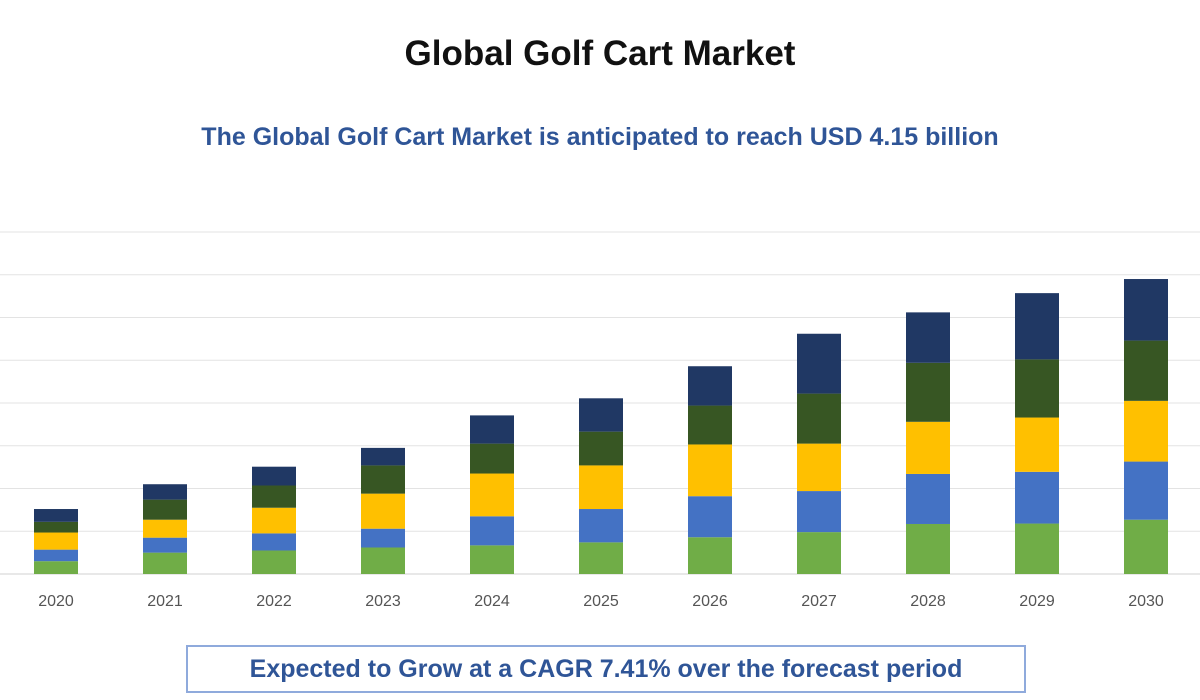 This screenshot has height=700, width=1200. I want to click on bar-segment-2024-s2, so click(492, 531).